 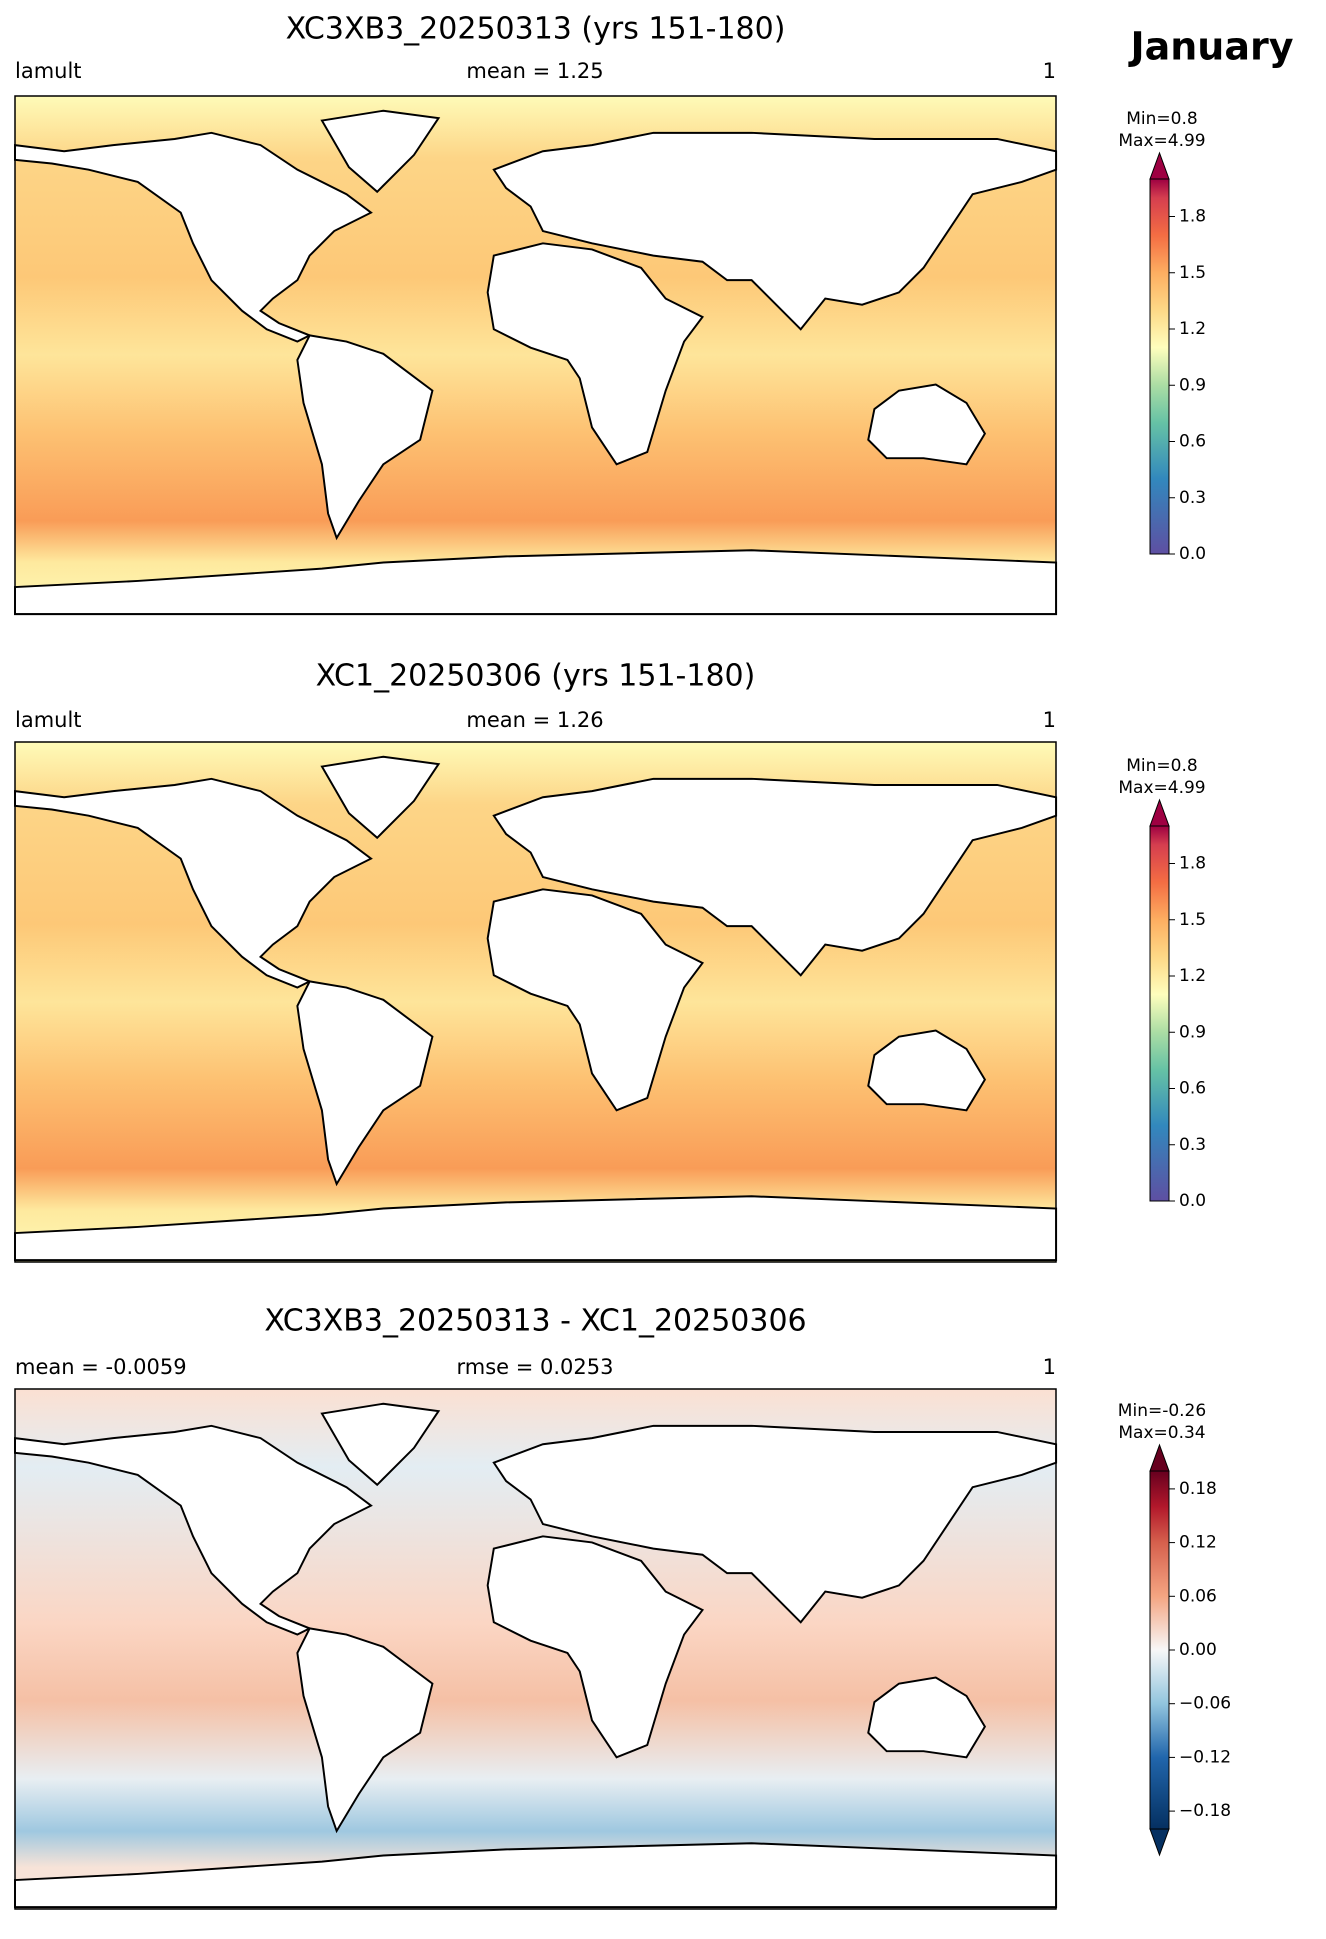 What do you see at coordinates (1205, 1757) in the screenshot?
I see `colorbar-tick-label: −0.12` at bounding box center [1205, 1757].